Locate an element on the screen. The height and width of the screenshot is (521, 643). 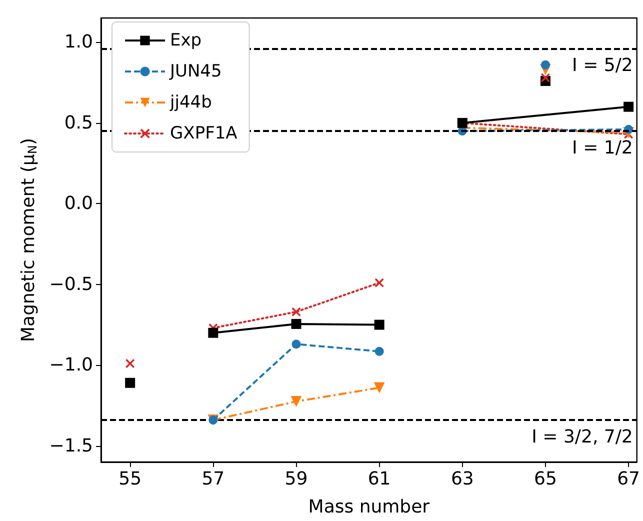
legend-label: jj44b is located at coordinates (190, 102).